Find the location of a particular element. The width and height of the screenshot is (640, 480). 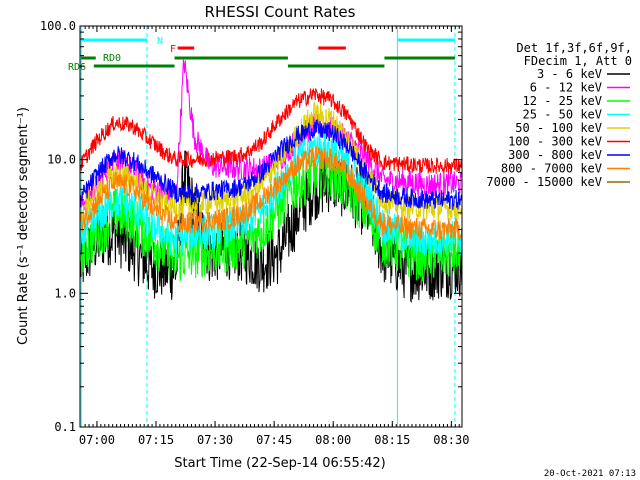

legend-label-5: 100 - 300 keV is located at coordinates (555, 142).